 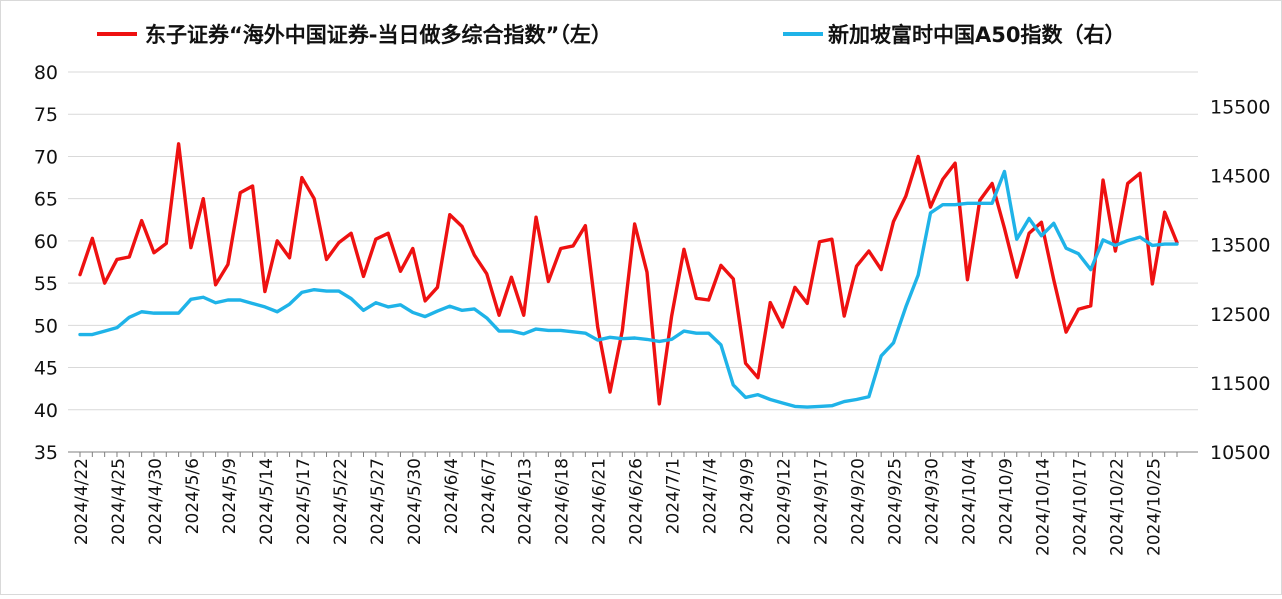 I want to click on x-tick-label: 2024/10/14, so click(x=1043, y=507).